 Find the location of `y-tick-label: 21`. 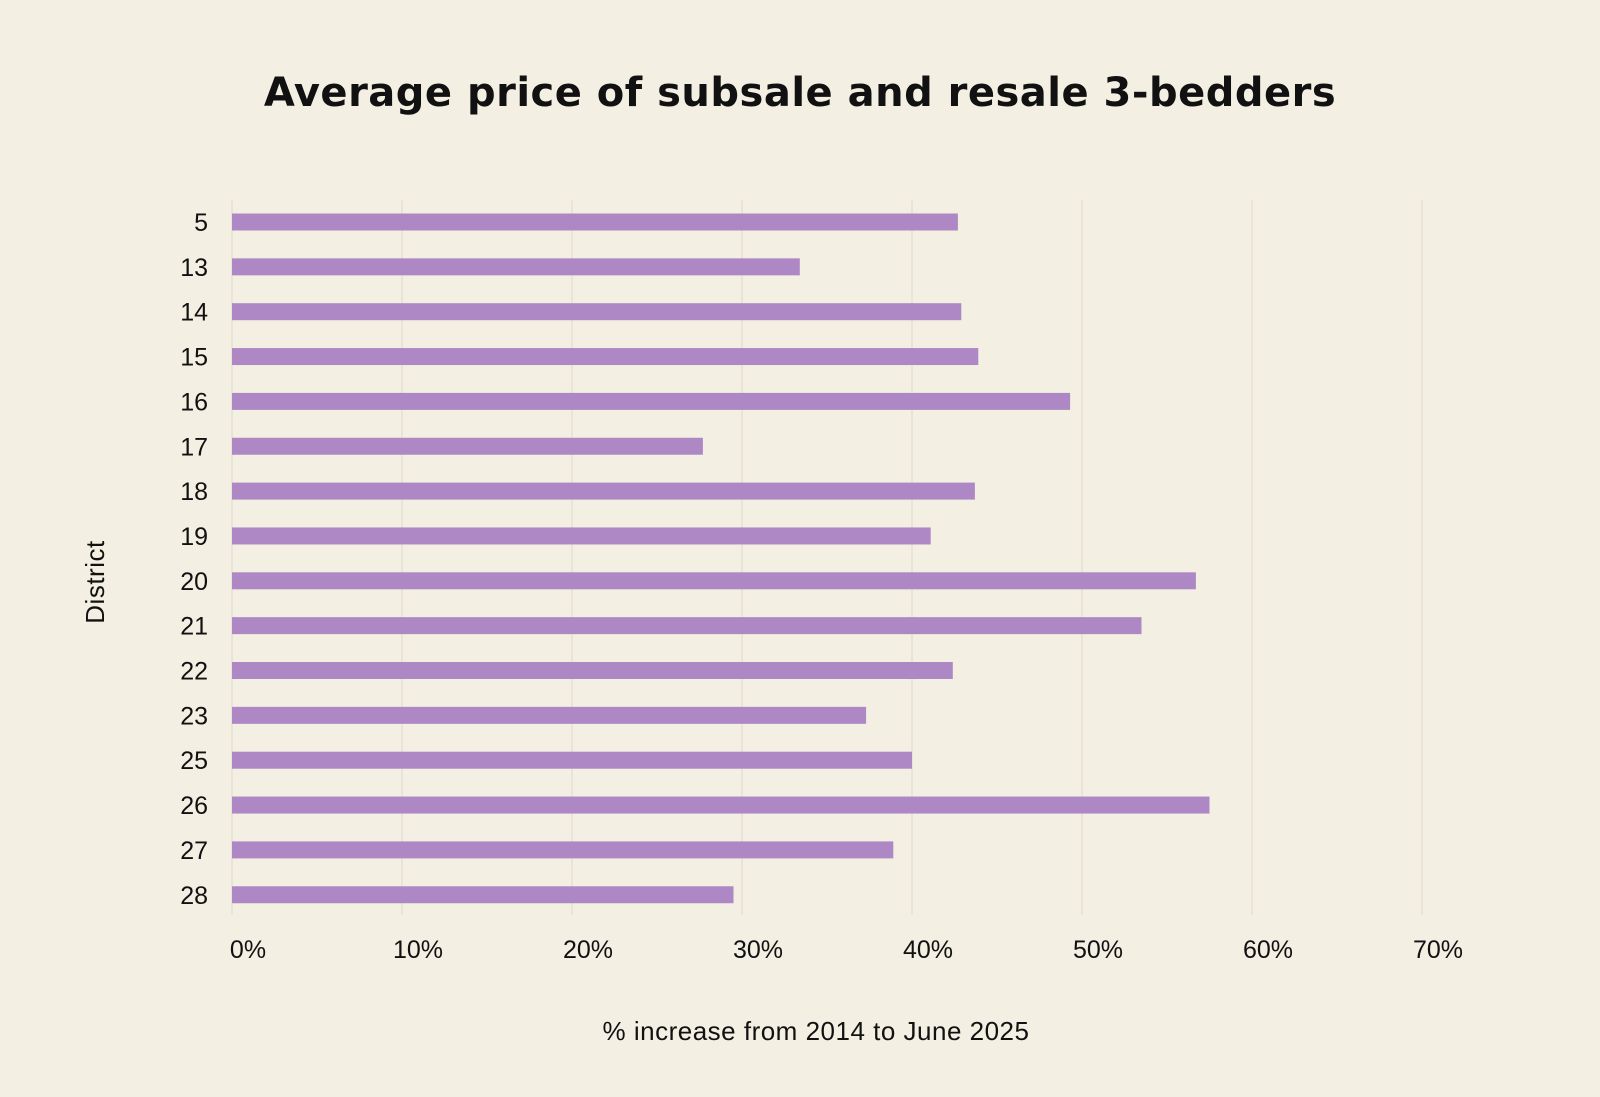

y-tick-label: 21 is located at coordinates (194, 627).